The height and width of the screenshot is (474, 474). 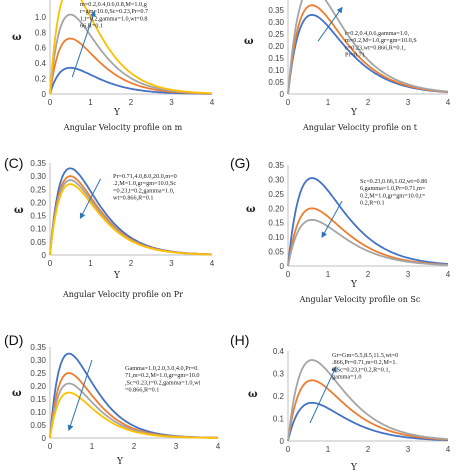 I want to click on annotation-line: 6,gamma=1.0,Pr=0.71,m=, so click(x=393, y=188).